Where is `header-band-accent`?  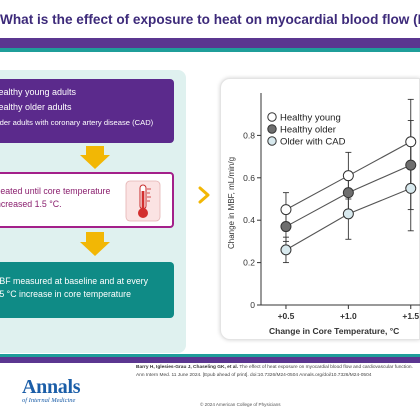
header-band-accent is located at coordinates (210, 50).